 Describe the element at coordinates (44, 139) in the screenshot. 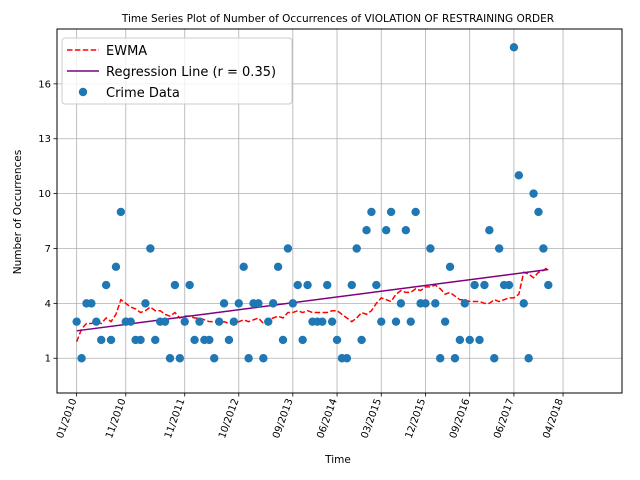

I see `y-tick-label: 13` at that location.